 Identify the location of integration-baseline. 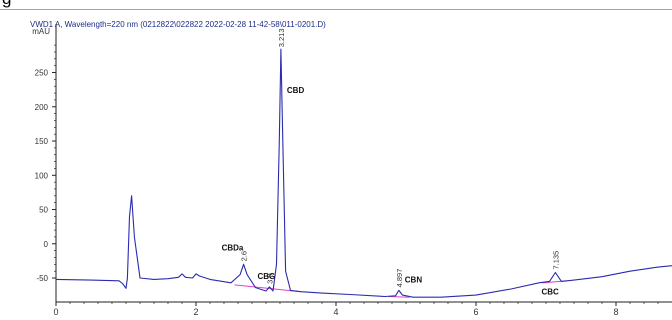
(399, 297).